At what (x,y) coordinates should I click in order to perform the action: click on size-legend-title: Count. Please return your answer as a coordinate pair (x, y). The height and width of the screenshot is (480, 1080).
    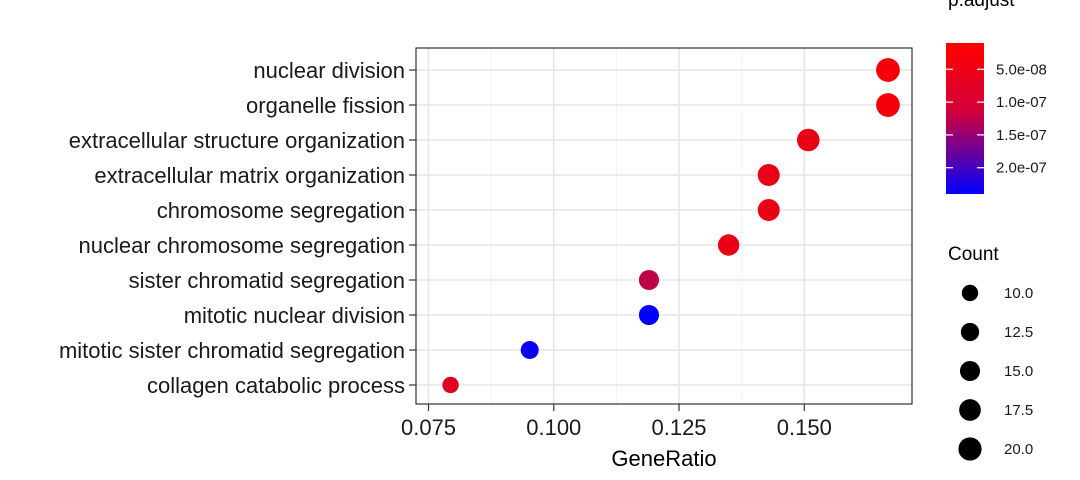
    Looking at the image, I should click on (973, 254).